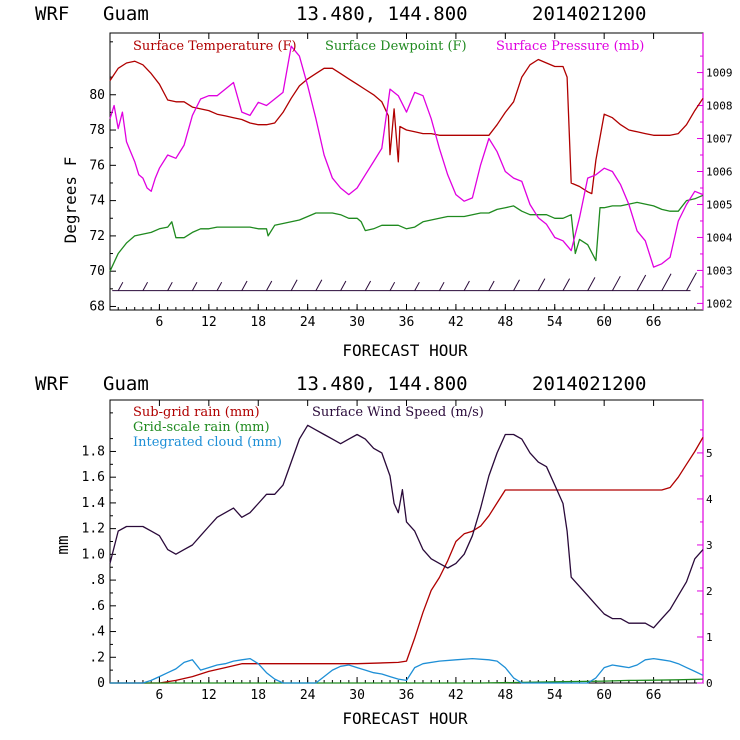  I want to click on top-ylabel: Degrees F, so click(70, 200).